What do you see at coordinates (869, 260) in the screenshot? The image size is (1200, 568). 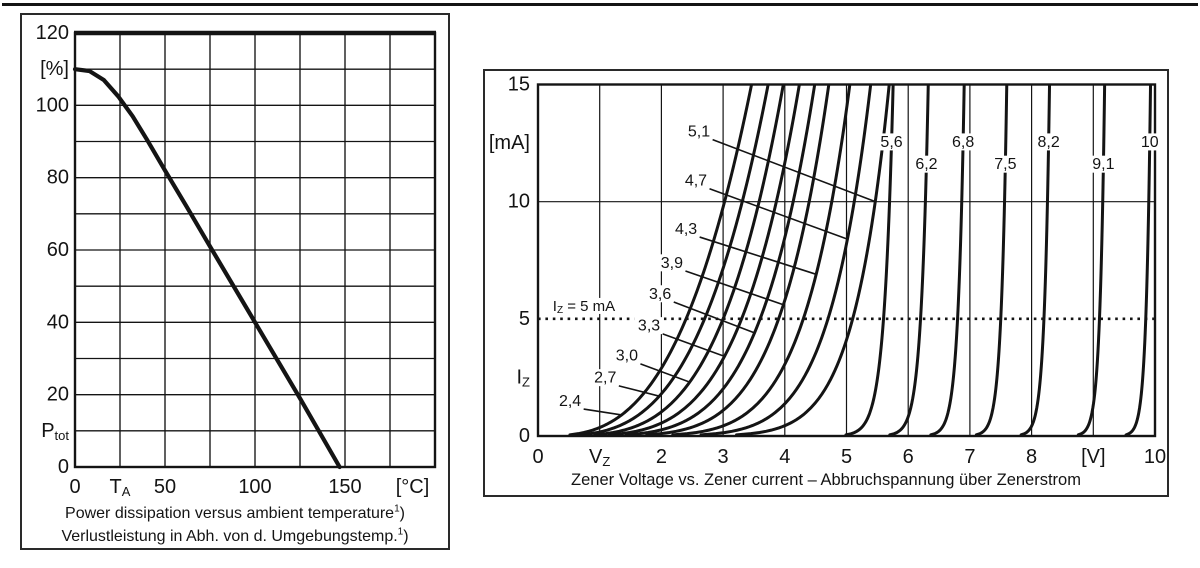 I see `zener-curve-5,6` at bounding box center [869, 260].